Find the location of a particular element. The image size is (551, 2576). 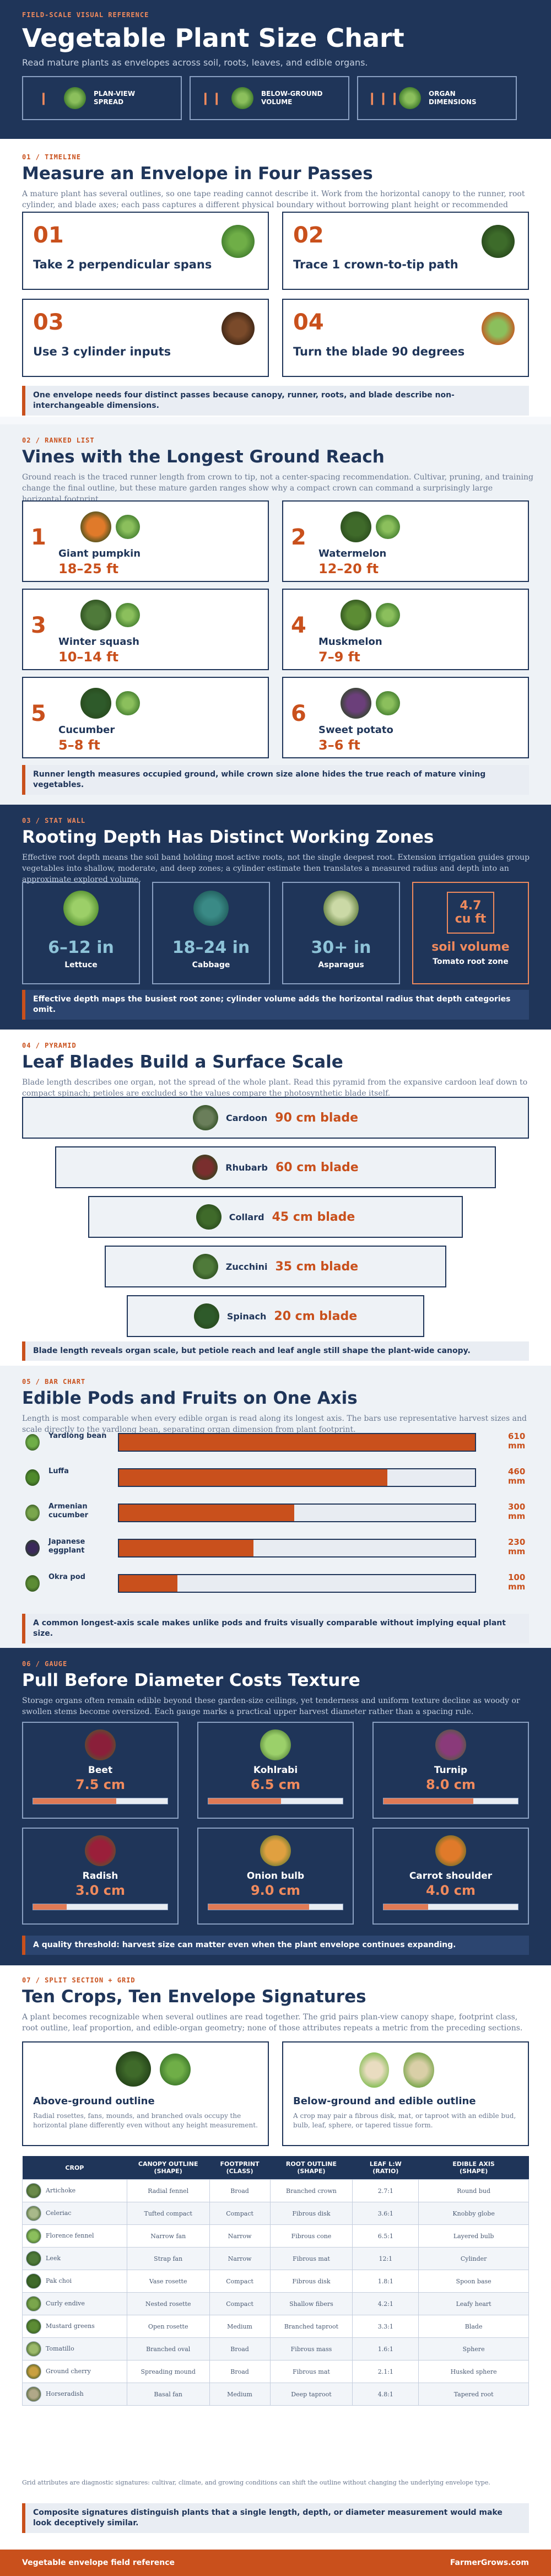

cell-text: Leek is located at coordinates (53, 2258).